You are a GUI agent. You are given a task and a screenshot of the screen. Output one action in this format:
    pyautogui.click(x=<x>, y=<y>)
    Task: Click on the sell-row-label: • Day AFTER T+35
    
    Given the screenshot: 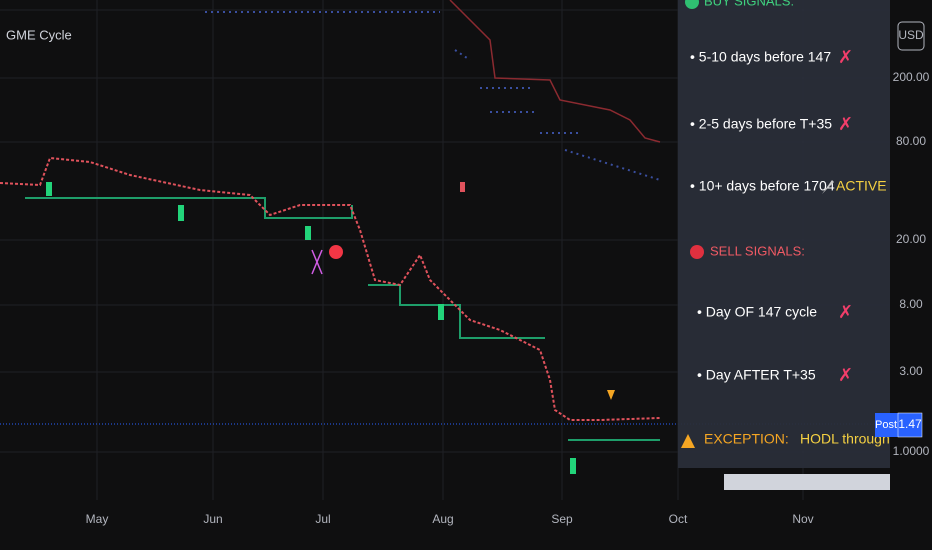 What is the action you would take?
    pyautogui.click(x=756, y=375)
    